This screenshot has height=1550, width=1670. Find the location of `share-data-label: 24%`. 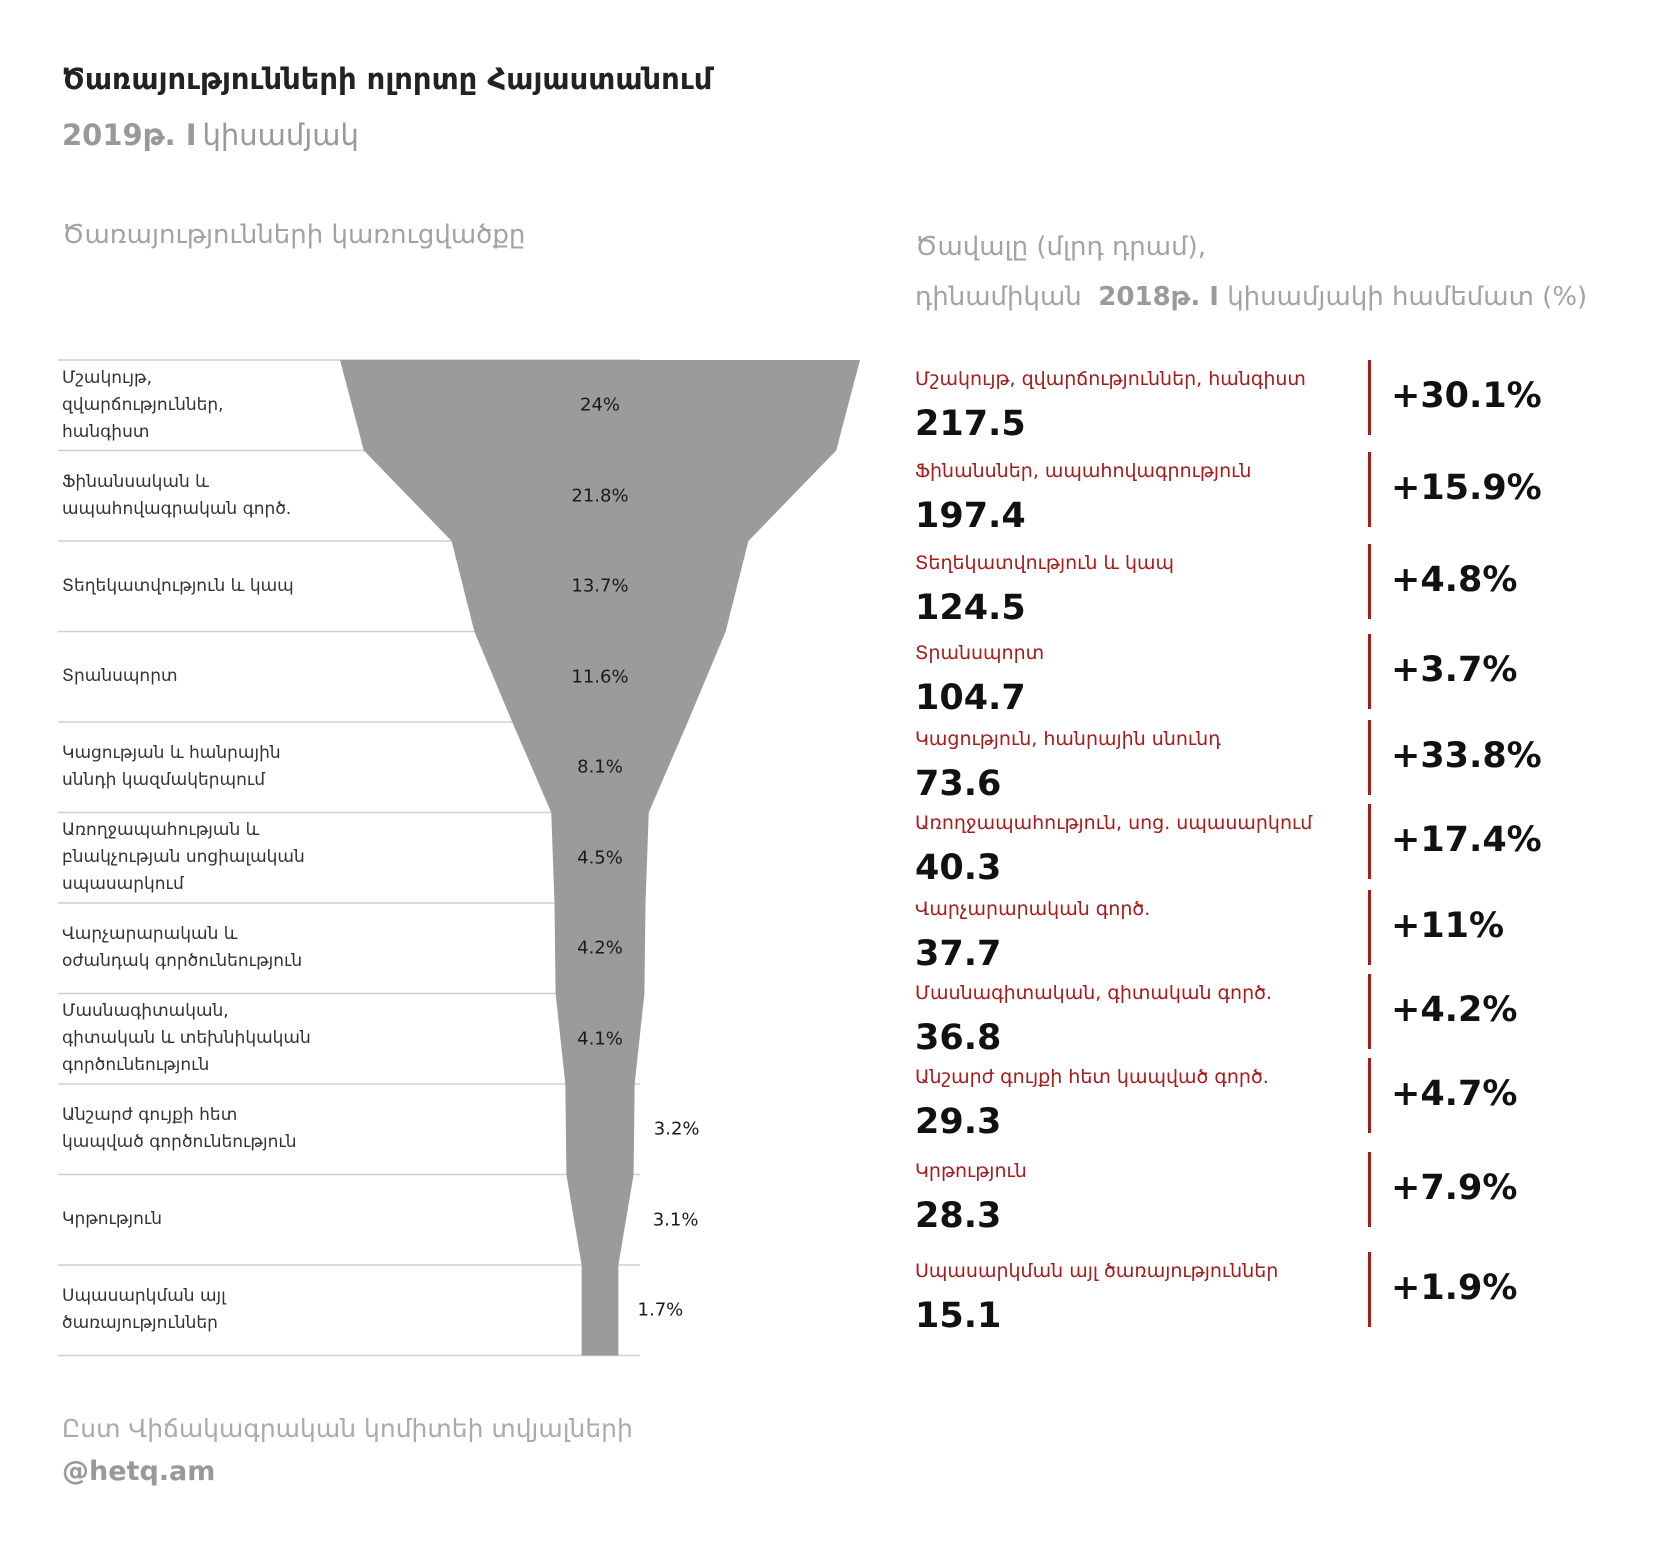

share-data-label: 24% is located at coordinates (600, 405).